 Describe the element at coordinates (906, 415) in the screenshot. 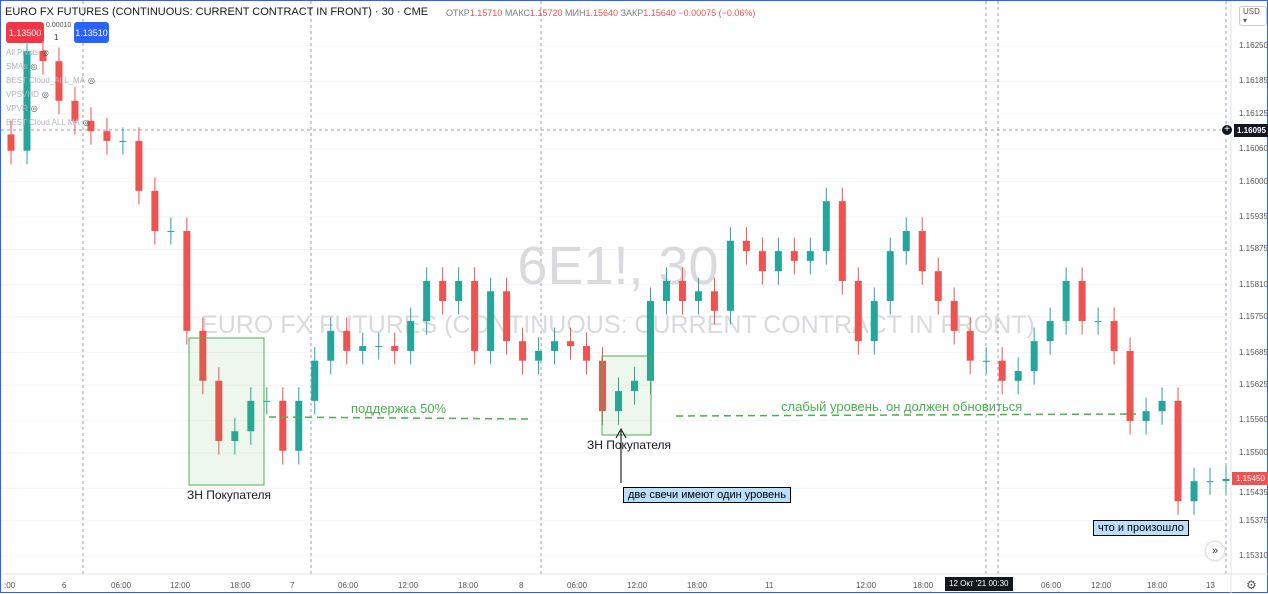

I see `weak-level-line` at that location.